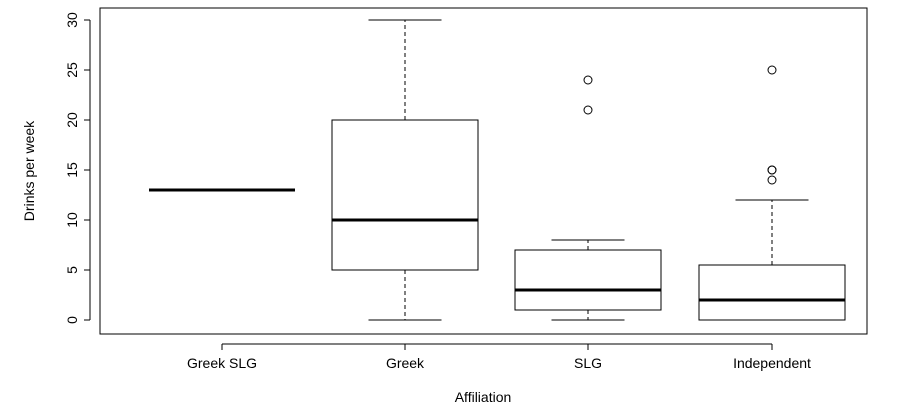 This screenshot has height=414, width=899. I want to click on x-axis: Greek SLG Greek SLG Independent, so click(499, 357).